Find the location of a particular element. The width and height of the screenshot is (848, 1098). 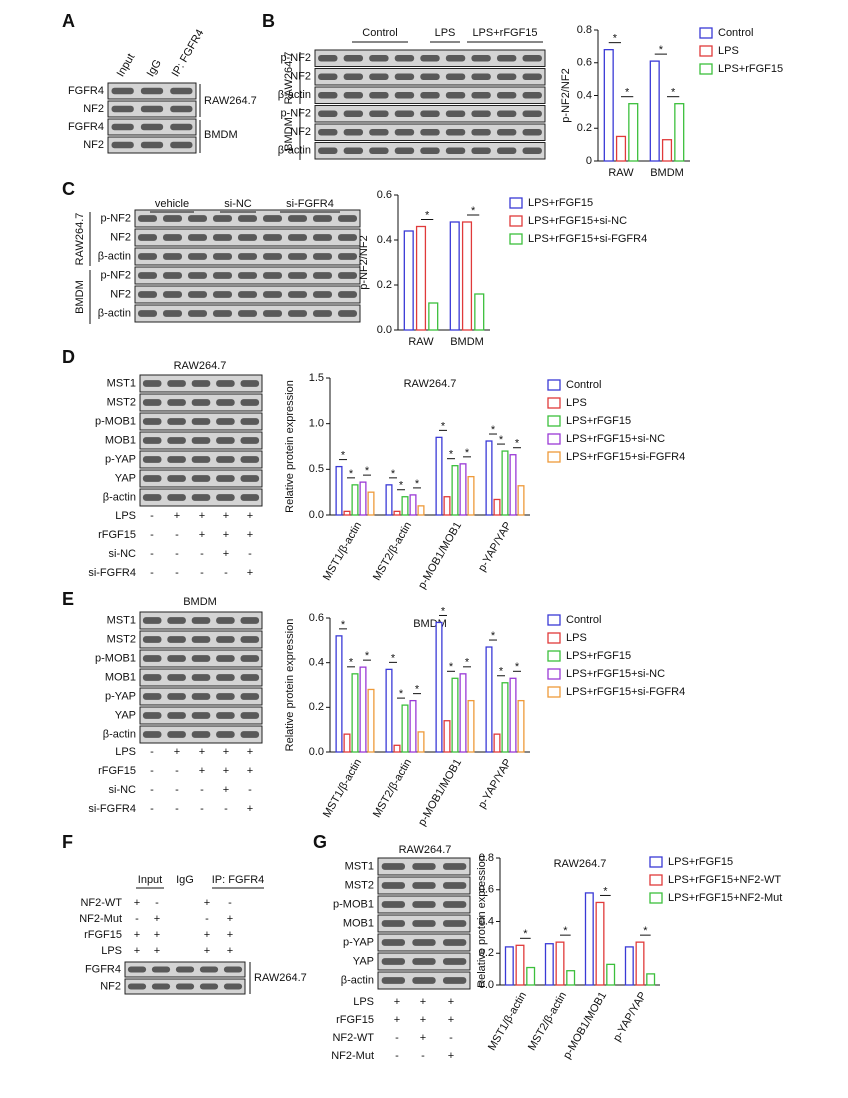

blot-row-label: NF2 is located at coordinates (120, 294).